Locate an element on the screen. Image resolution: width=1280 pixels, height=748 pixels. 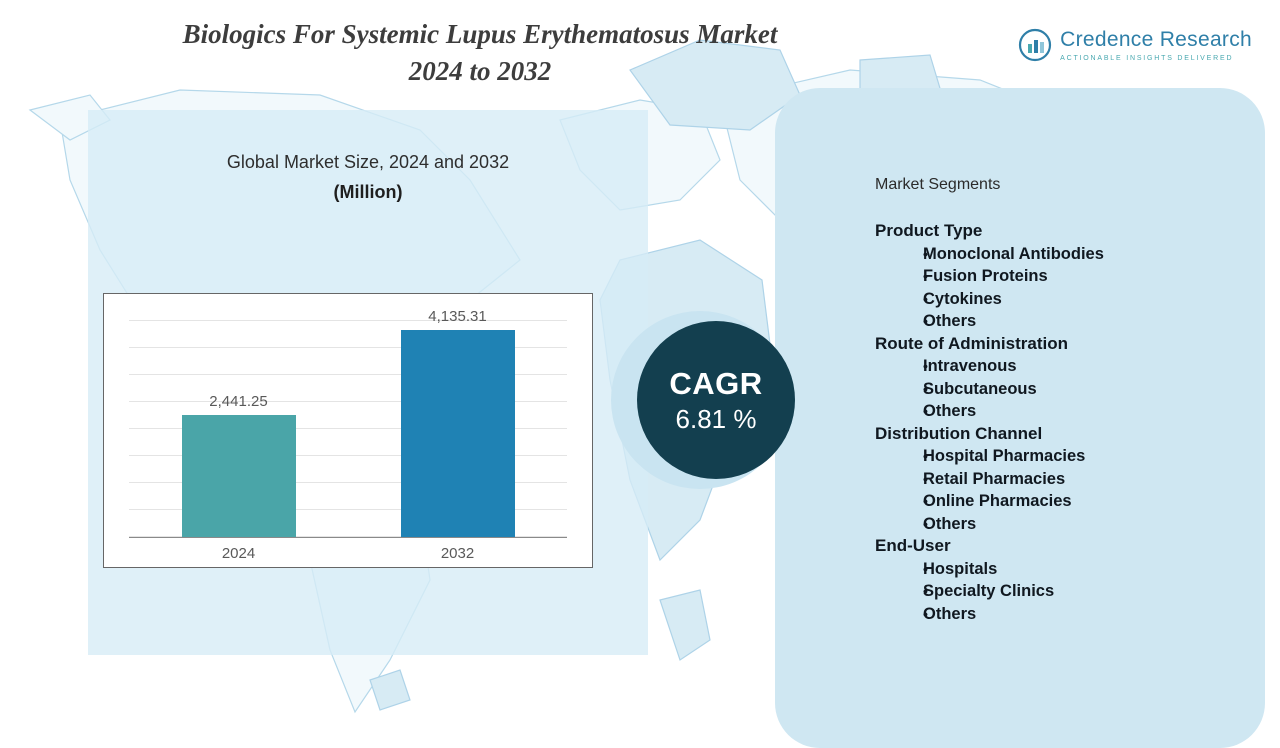
segment-item: • Monoclonal Antibodies is located at coordinates (1055, 254).